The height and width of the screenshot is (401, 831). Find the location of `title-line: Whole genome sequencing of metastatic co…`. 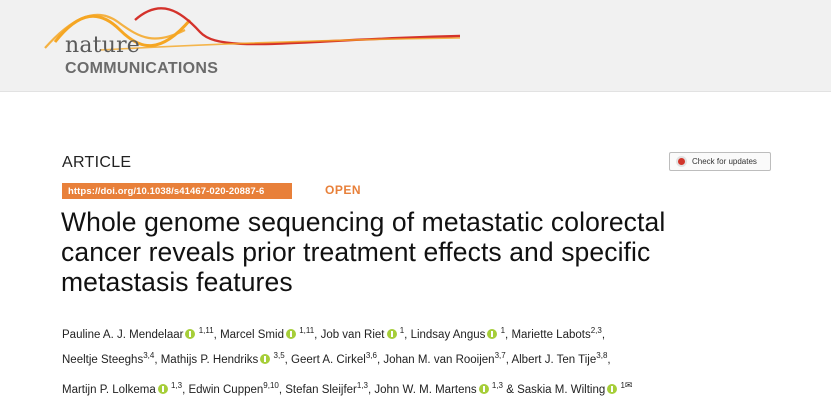

title-line: Whole genome sequencing of metastatic co… is located at coordinates (363, 222).